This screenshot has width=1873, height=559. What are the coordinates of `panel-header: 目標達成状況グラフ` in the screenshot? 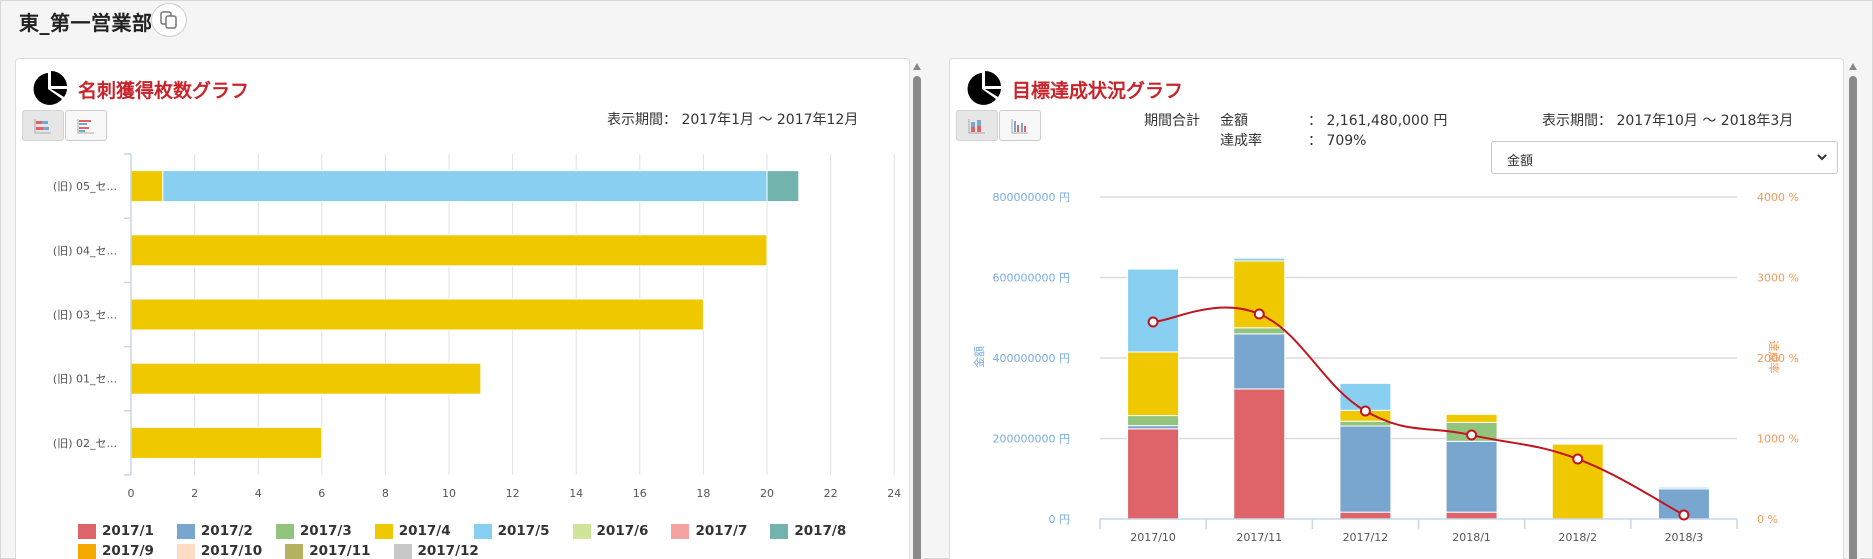 It's located at (1073, 89).